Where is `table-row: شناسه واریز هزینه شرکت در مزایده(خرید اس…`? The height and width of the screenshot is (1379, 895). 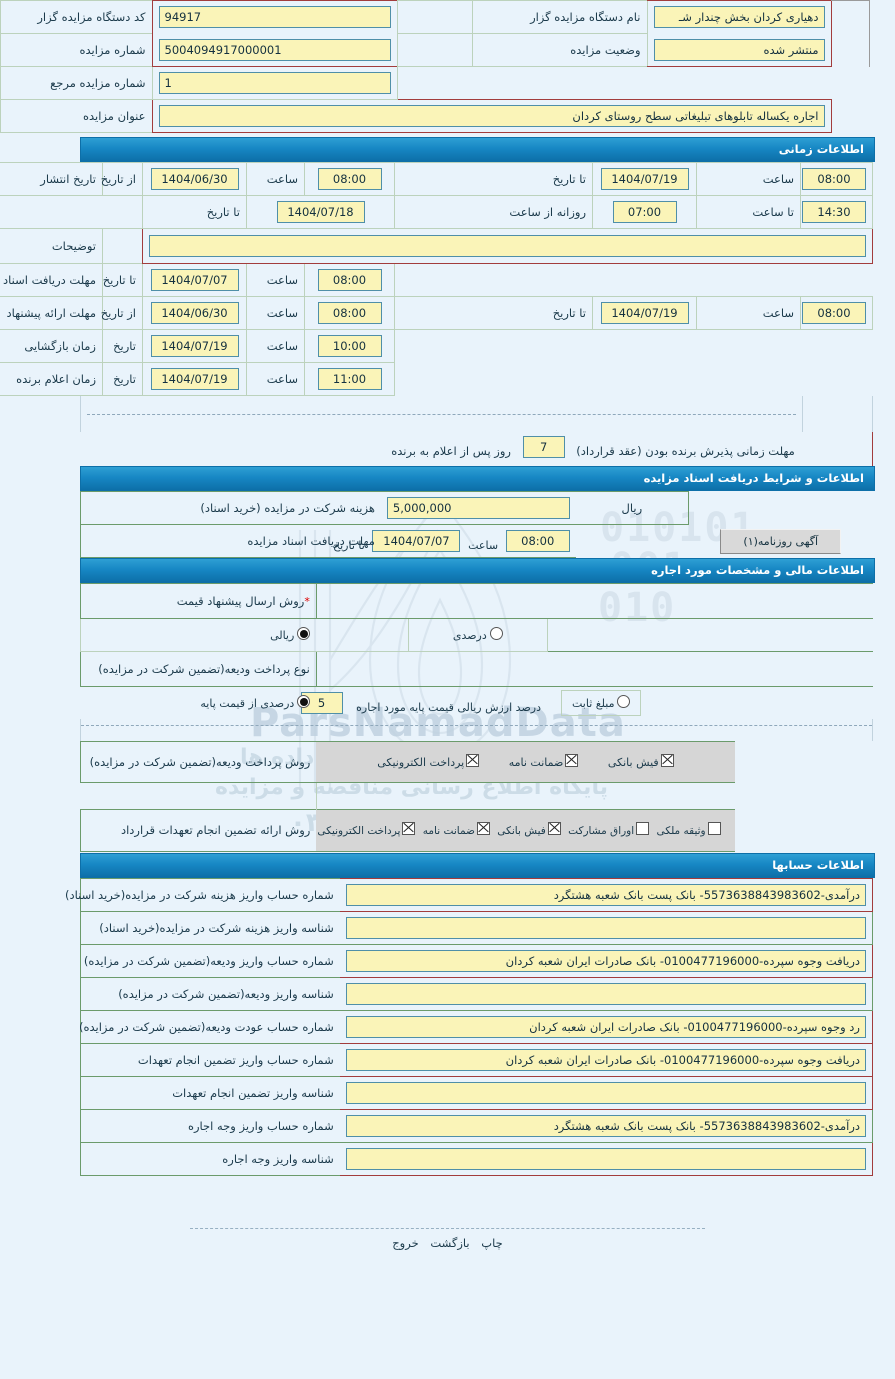
table-row: شناسه واریز هزینه شرکت در مزایده(خرید اس… is located at coordinates (476, 928).